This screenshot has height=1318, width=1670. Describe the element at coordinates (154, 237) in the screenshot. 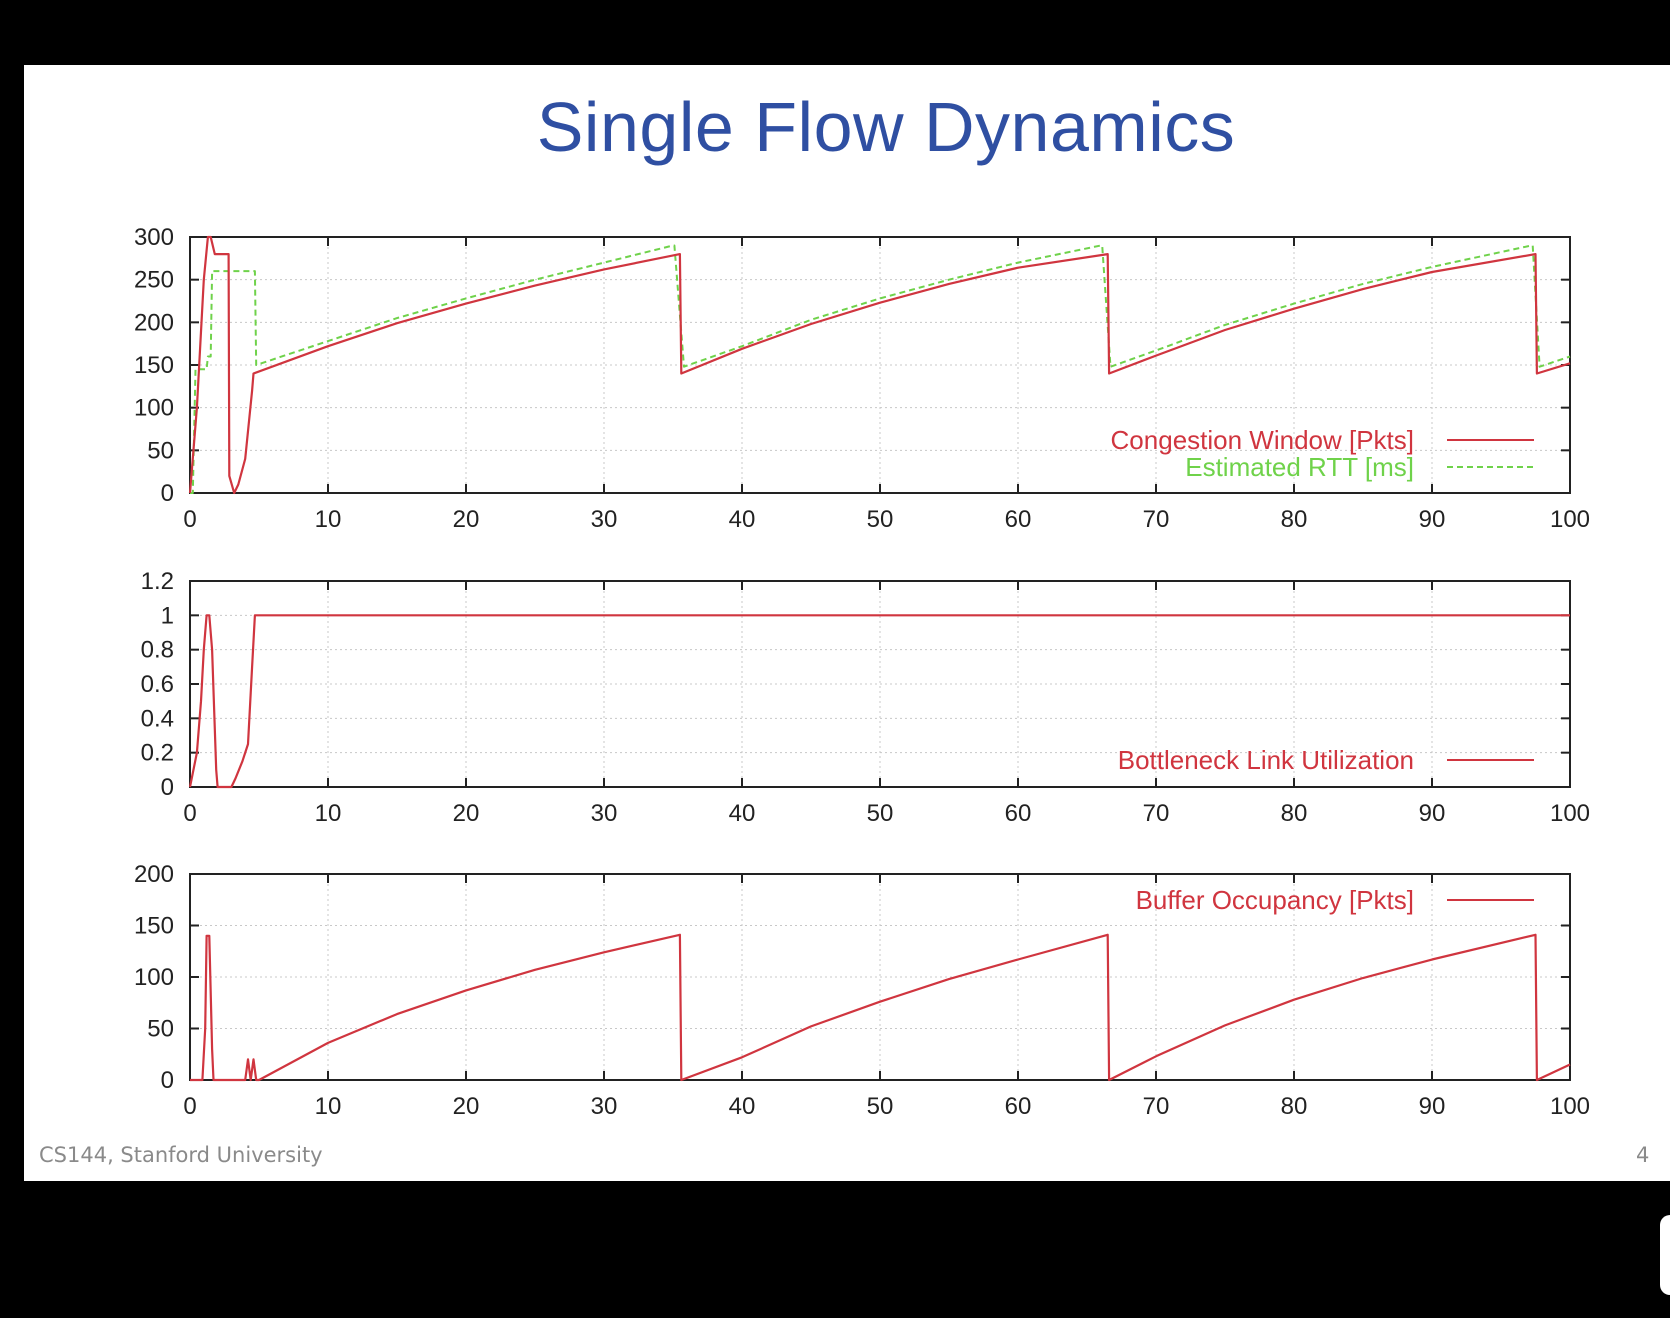

I see `y-tick-label: 300` at that location.